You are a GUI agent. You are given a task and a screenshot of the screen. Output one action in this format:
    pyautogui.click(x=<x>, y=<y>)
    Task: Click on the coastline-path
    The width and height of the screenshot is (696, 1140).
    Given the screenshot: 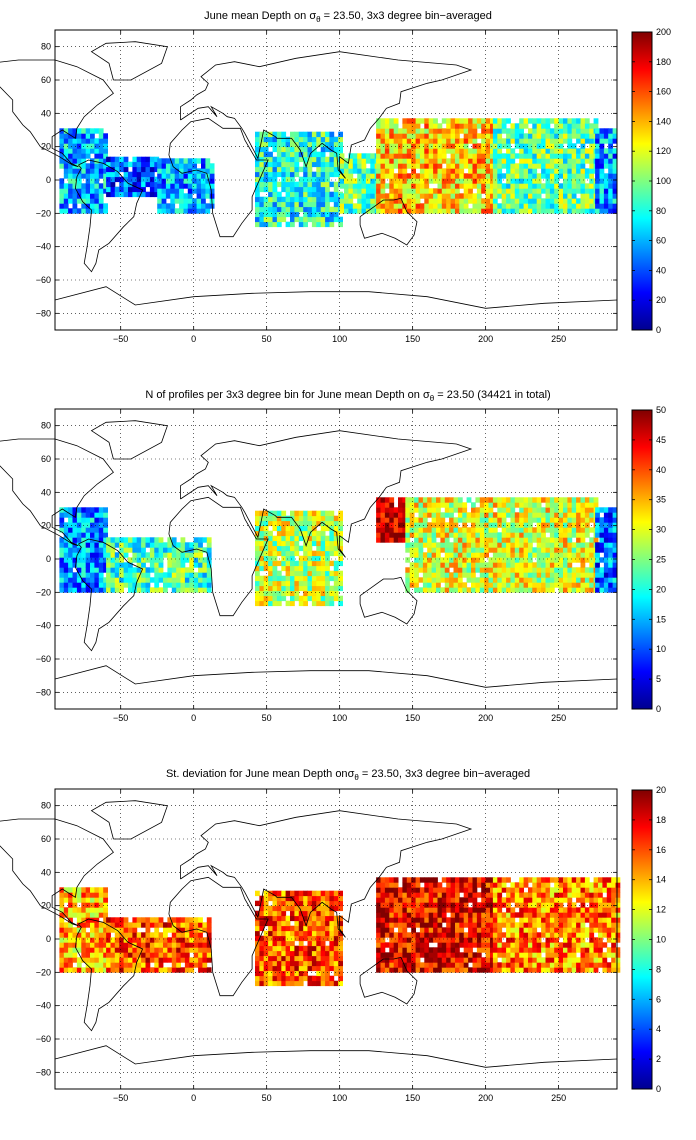 What is the action you would take?
    pyautogui.click(x=218, y=177)
    